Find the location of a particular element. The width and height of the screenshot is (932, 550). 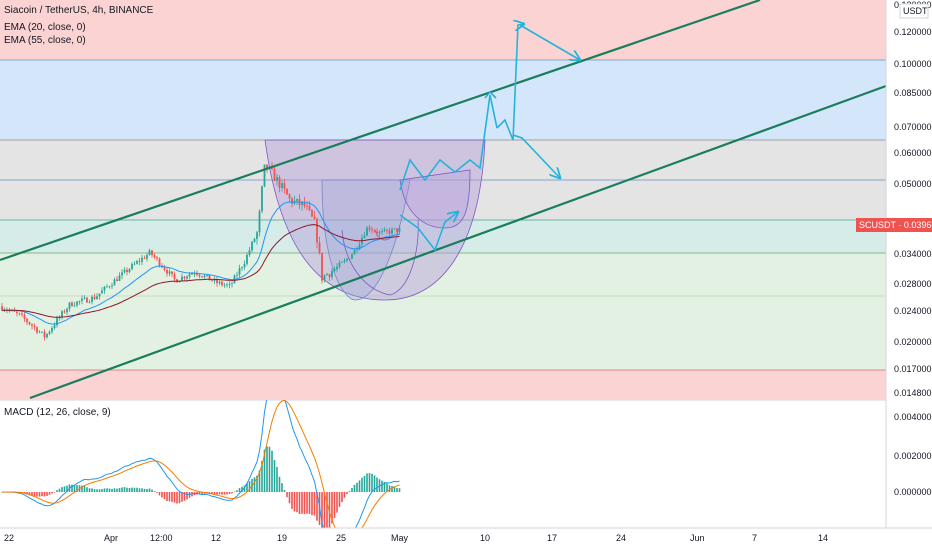

price-tick: 0.120000 is located at coordinates (913, 32).